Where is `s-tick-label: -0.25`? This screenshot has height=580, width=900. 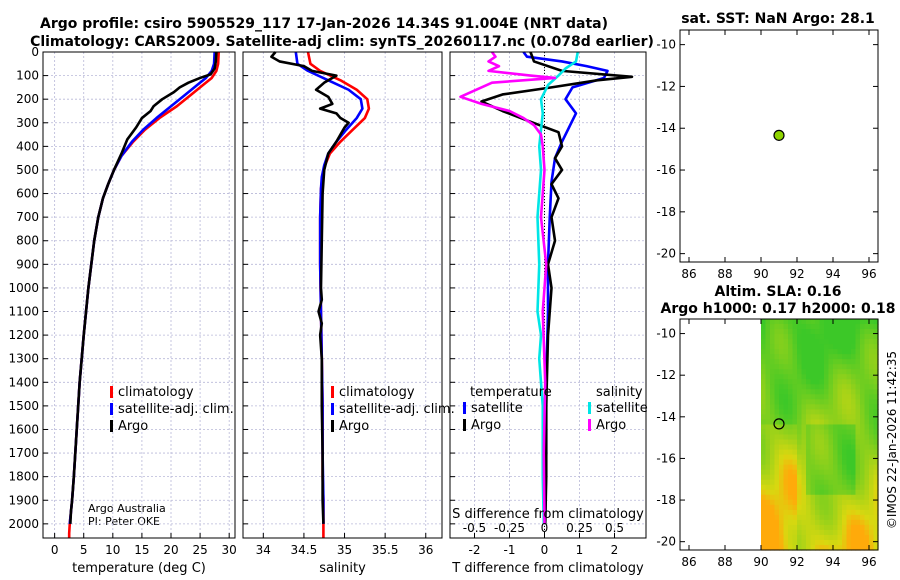 s-tick-label: -0.25 is located at coordinates (509, 528).